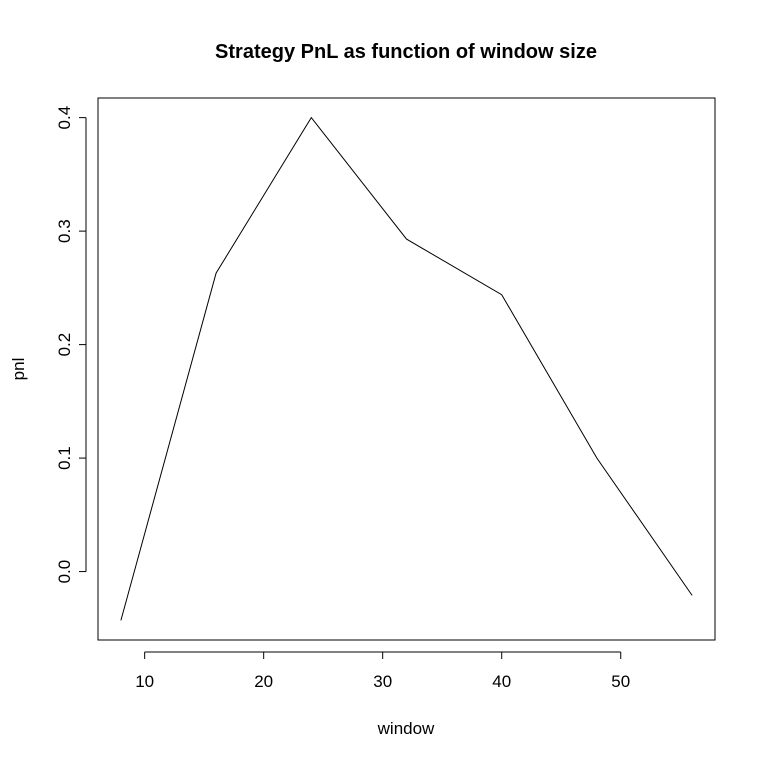 This screenshot has width=765, height=765. Describe the element at coordinates (64, 458) in the screenshot. I see `y-tick-label: 0.1` at that location.